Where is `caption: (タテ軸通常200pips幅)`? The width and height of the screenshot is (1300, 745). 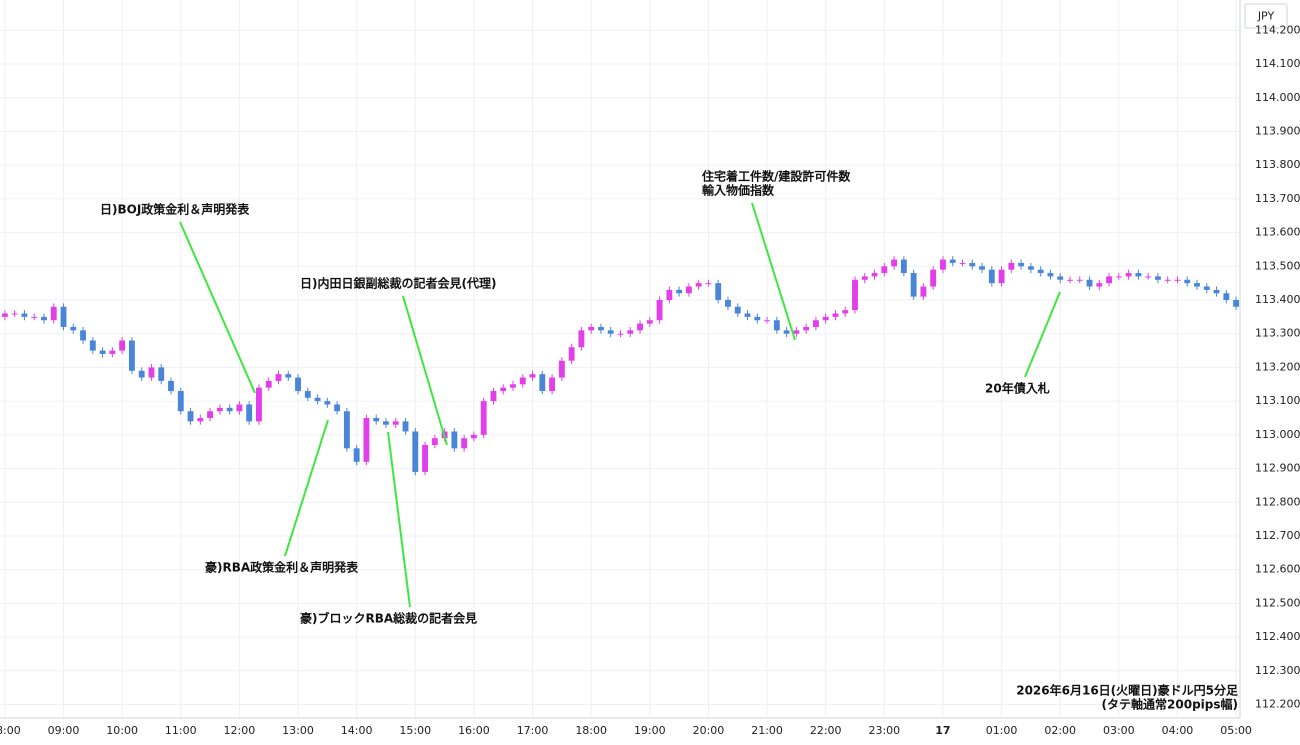 caption: (タテ軸通常200pips幅) is located at coordinates (1170, 704).